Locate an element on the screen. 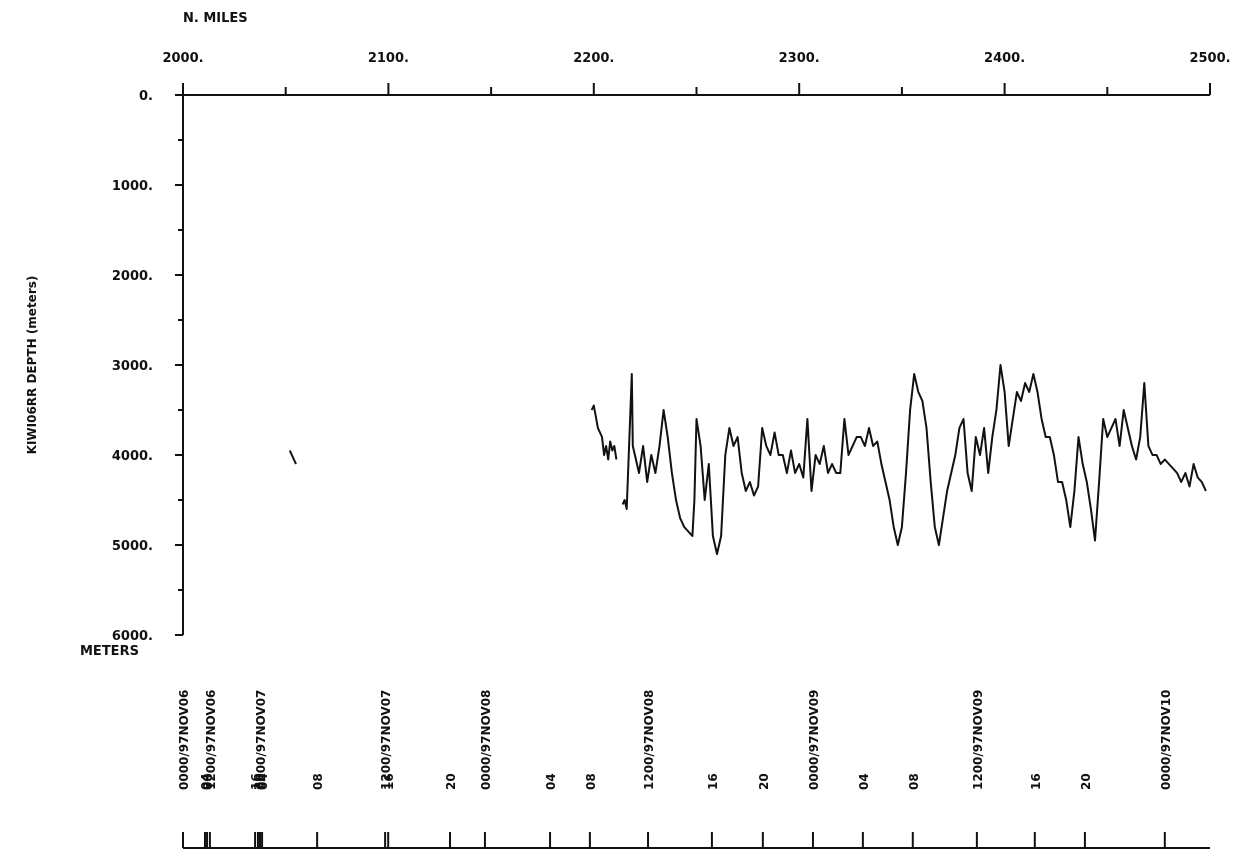  y-tick-label: 4000. is located at coordinates (132, 456).